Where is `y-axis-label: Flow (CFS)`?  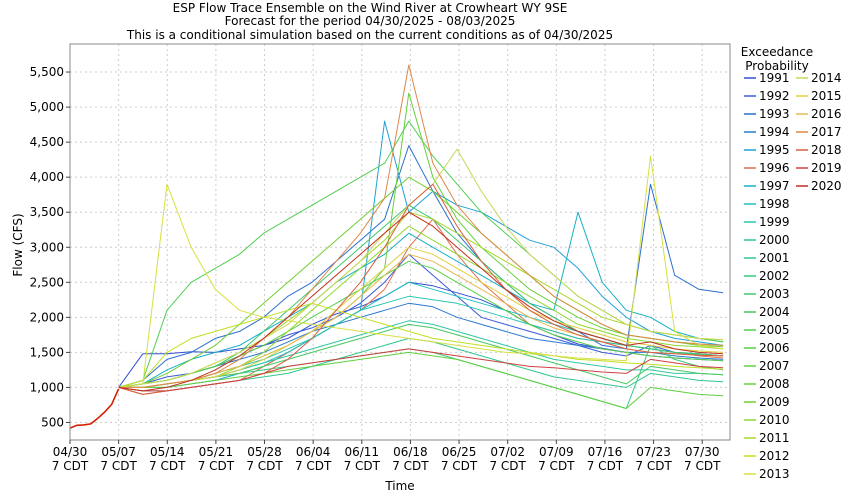
y-axis-label: Flow (CFS) is located at coordinates (18, 244).